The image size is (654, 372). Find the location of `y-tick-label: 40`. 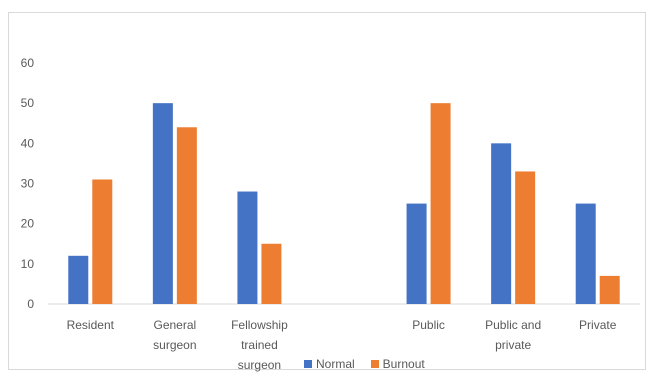

y-tick-label: 40 is located at coordinates (28, 143).